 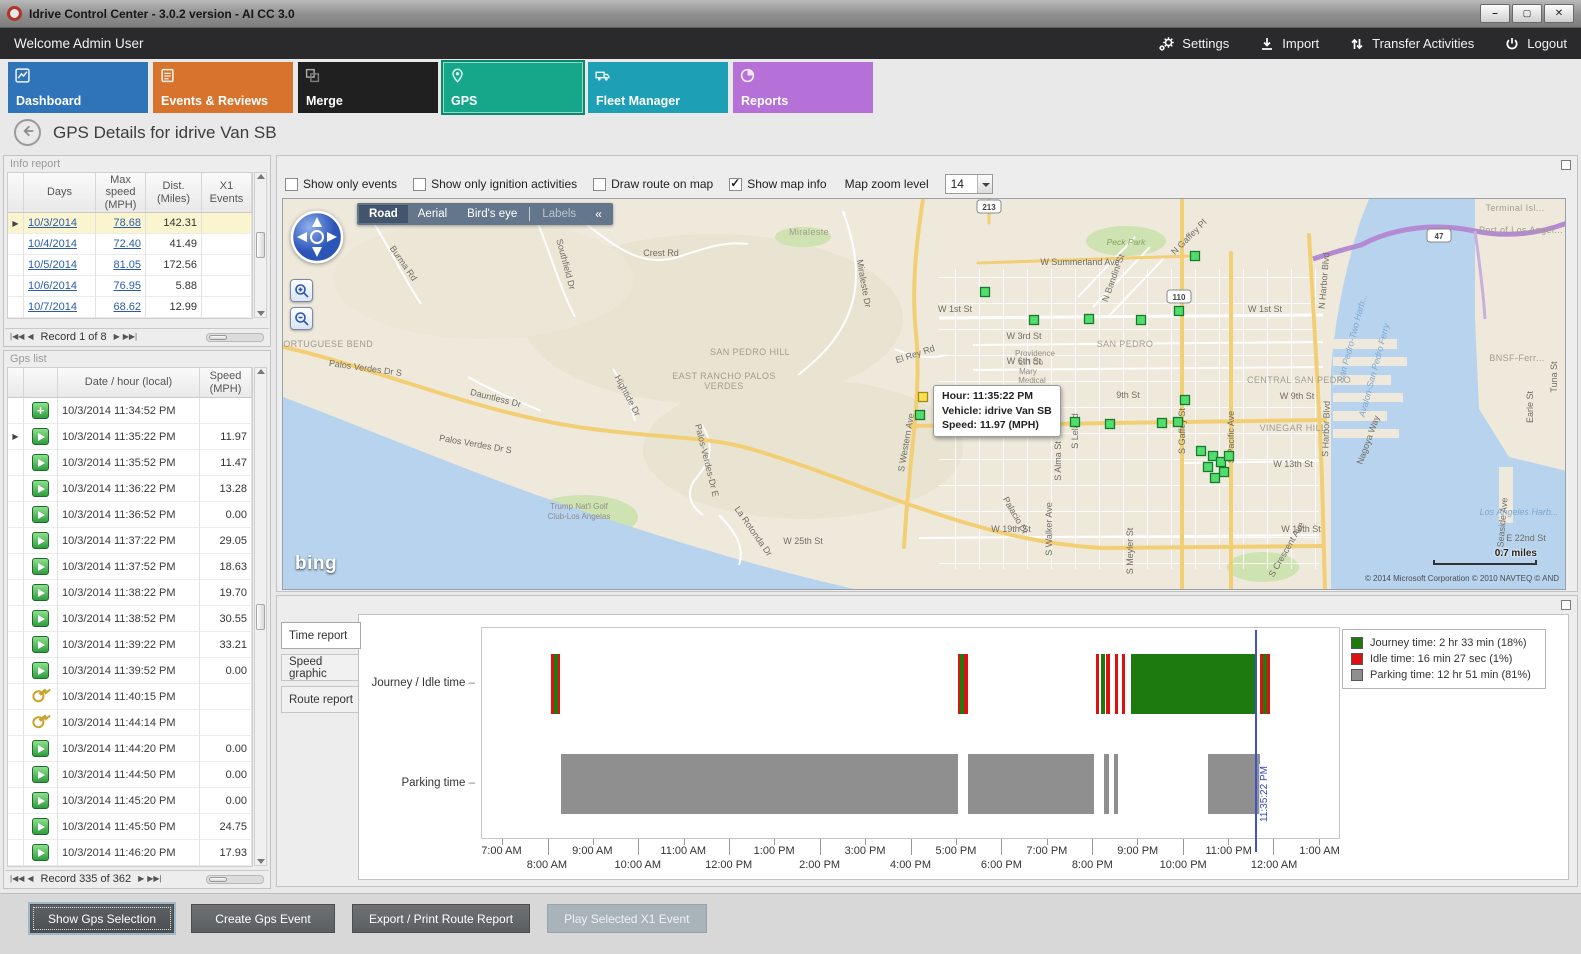 I want to click on list-item: 10/3/2014 11:40:15 PM, so click(x=130, y=697).